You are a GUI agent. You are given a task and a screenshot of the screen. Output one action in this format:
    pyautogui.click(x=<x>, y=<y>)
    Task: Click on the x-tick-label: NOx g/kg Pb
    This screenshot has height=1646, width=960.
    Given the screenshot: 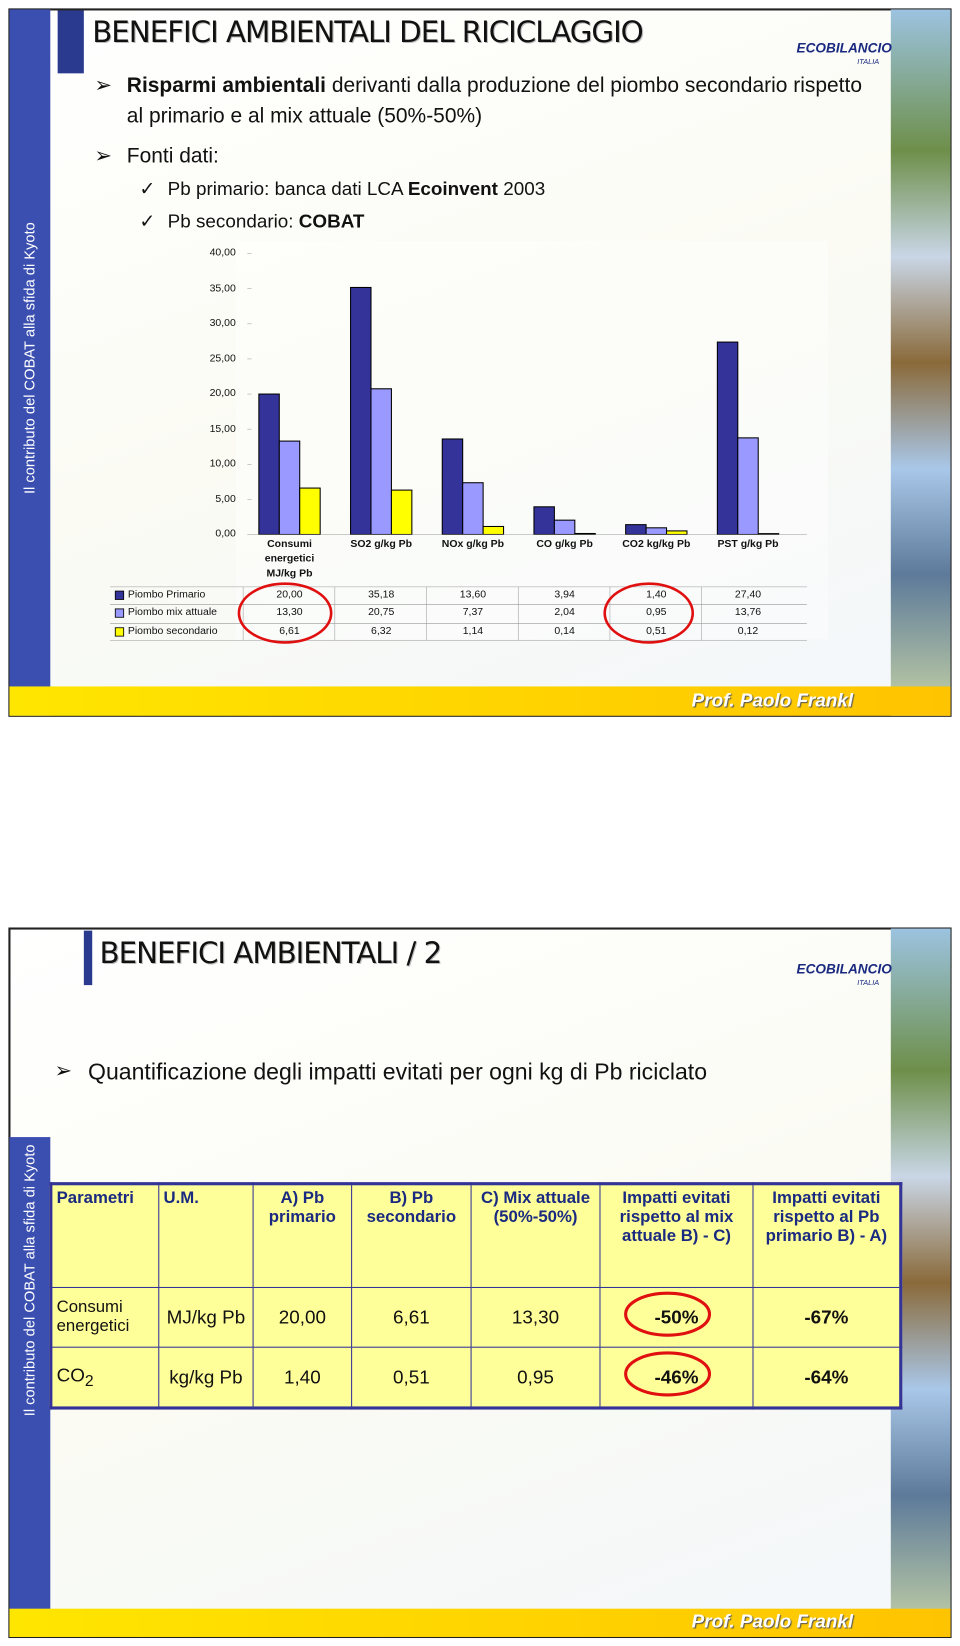 What is the action you would take?
    pyautogui.click(x=473, y=544)
    